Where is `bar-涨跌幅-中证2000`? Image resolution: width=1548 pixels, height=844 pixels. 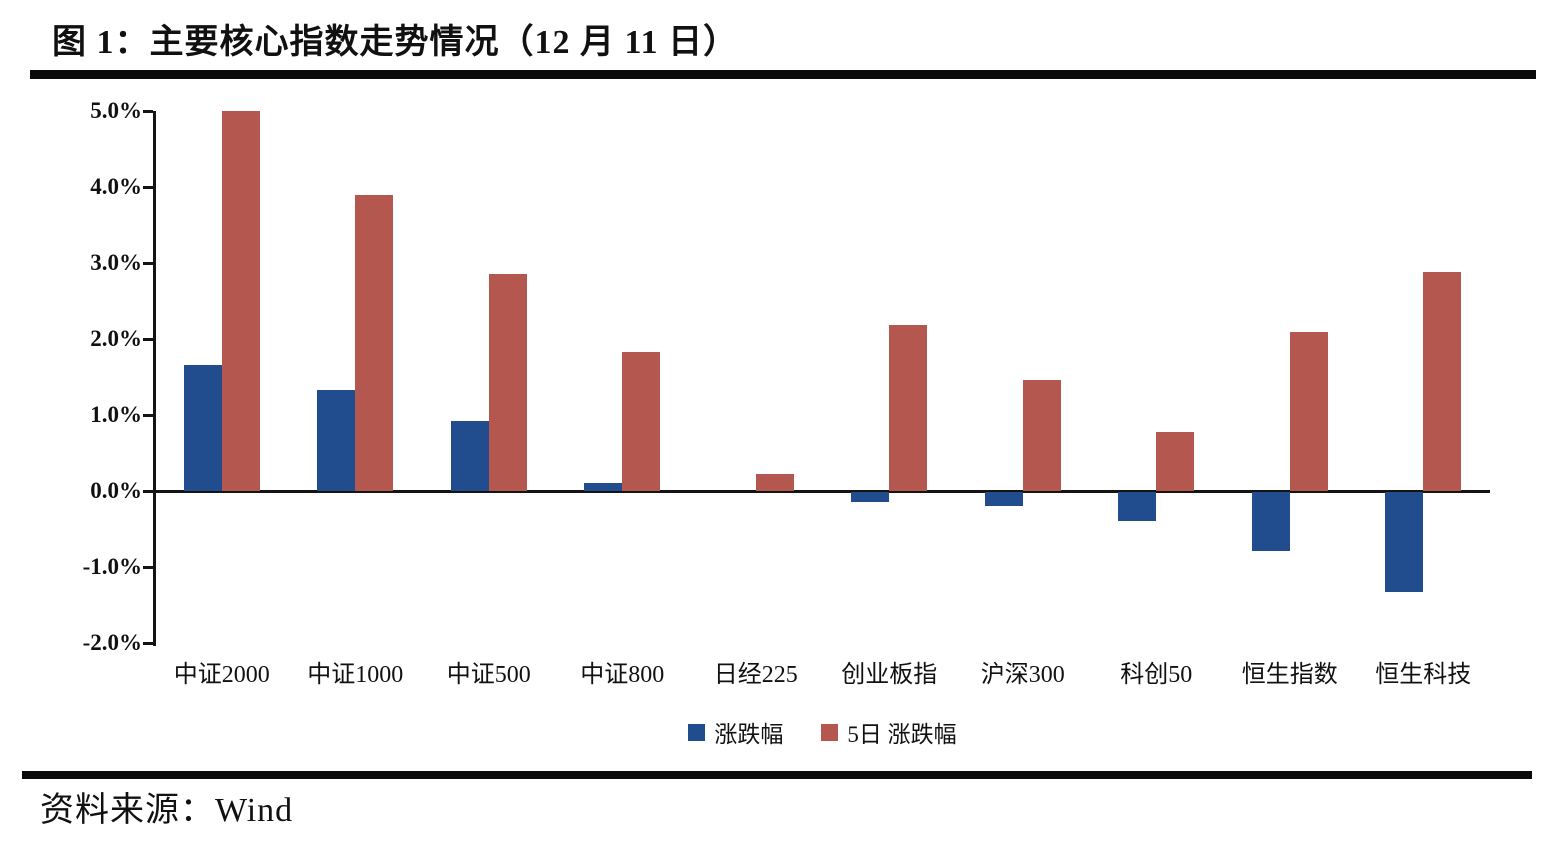
bar-涨跌幅-中证2000 is located at coordinates (202, 427).